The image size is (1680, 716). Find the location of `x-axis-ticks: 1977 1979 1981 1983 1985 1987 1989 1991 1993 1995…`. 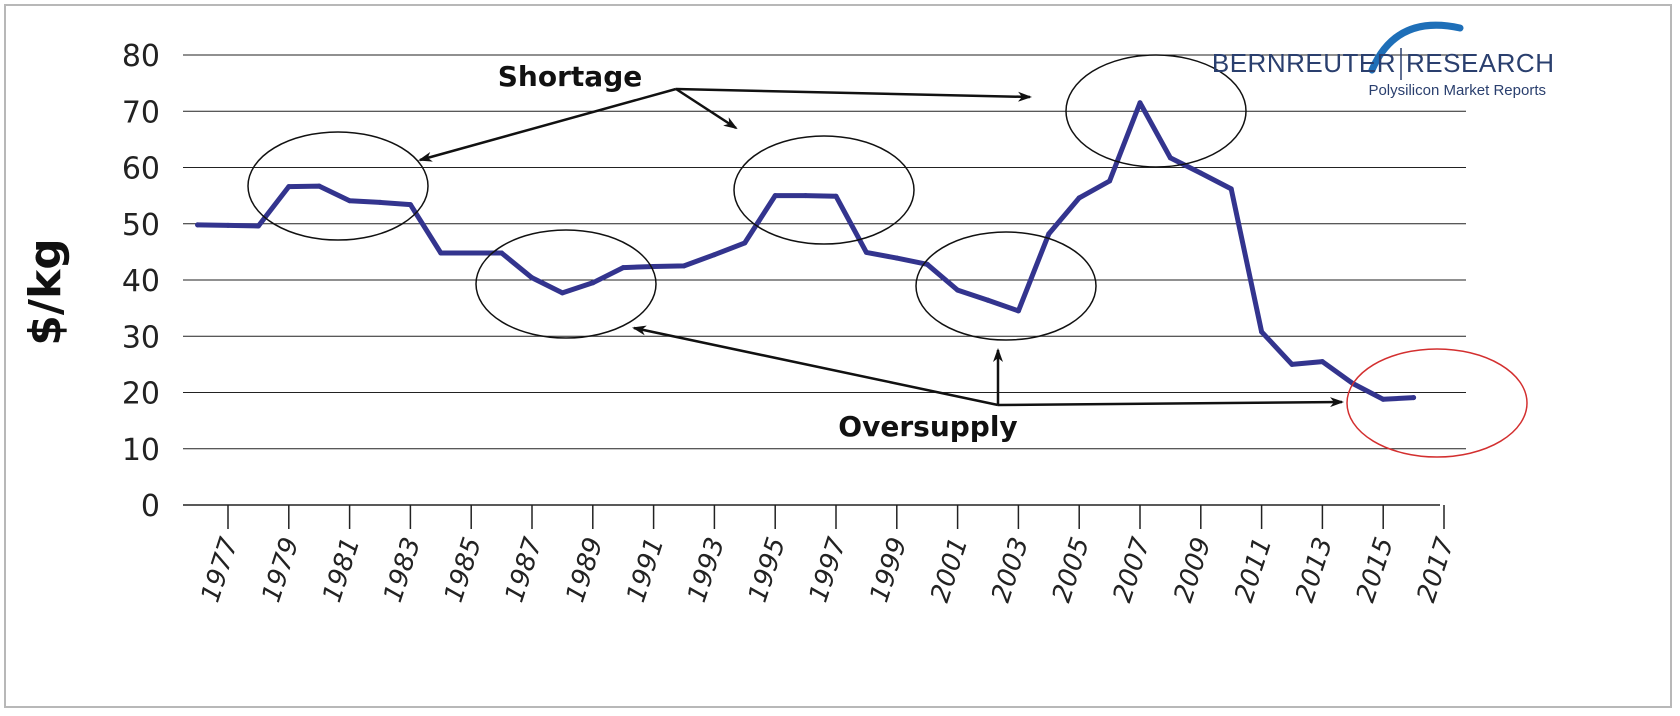

x-axis-ticks: 1977 1979 1981 1983 1985 1987 1989 1991 1993 1995… is located at coordinates (828, 569).